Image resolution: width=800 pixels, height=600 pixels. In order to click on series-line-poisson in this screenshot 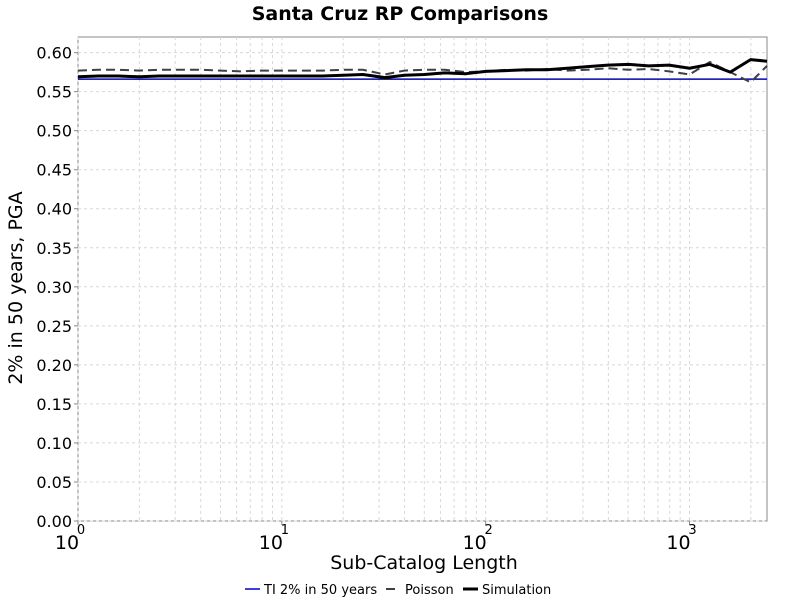, I will do `click(422, 72)`.